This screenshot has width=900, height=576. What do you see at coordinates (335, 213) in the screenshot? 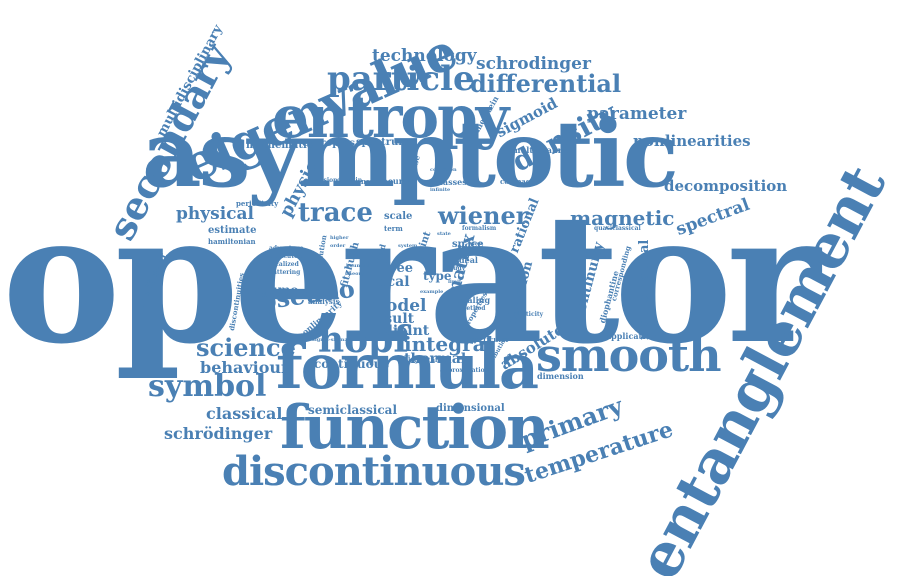
I see `word-trace: trace` at bounding box center [335, 213].